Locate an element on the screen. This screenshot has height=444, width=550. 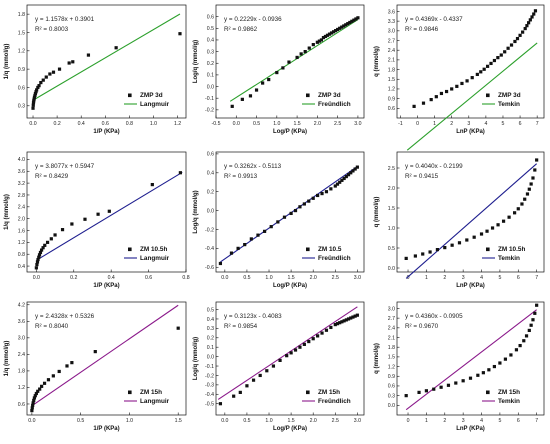
chart-2-legend-marker is located at coordinates (308, 95).